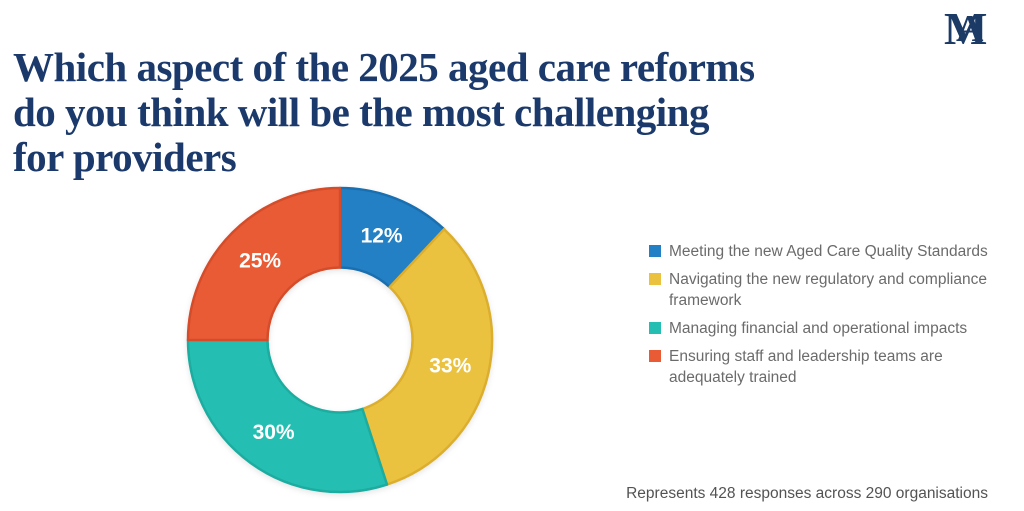 The width and height of the screenshot is (1024, 511). I want to click on logo-letter-m: M, so click(966, 28).